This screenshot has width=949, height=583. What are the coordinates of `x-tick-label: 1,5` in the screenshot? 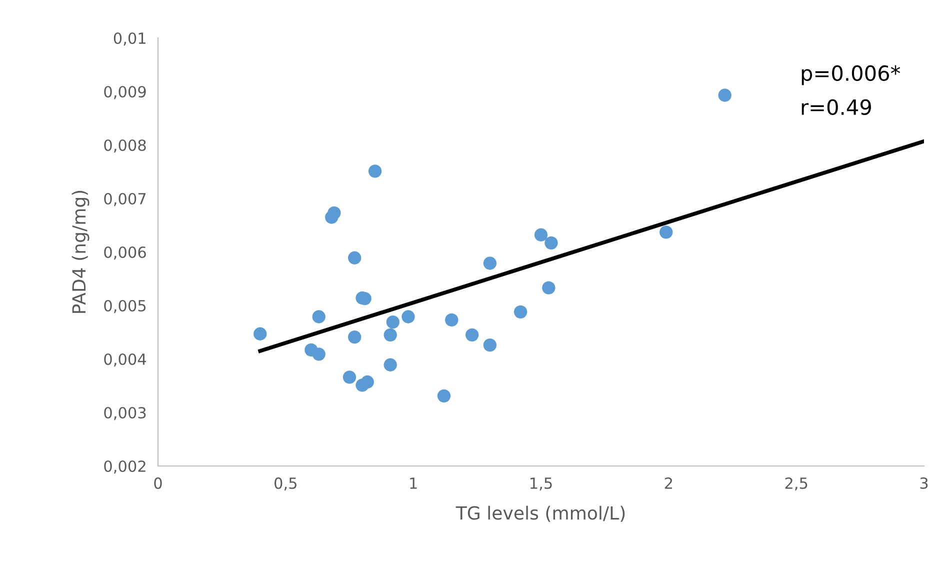 It's located at (541, 484).